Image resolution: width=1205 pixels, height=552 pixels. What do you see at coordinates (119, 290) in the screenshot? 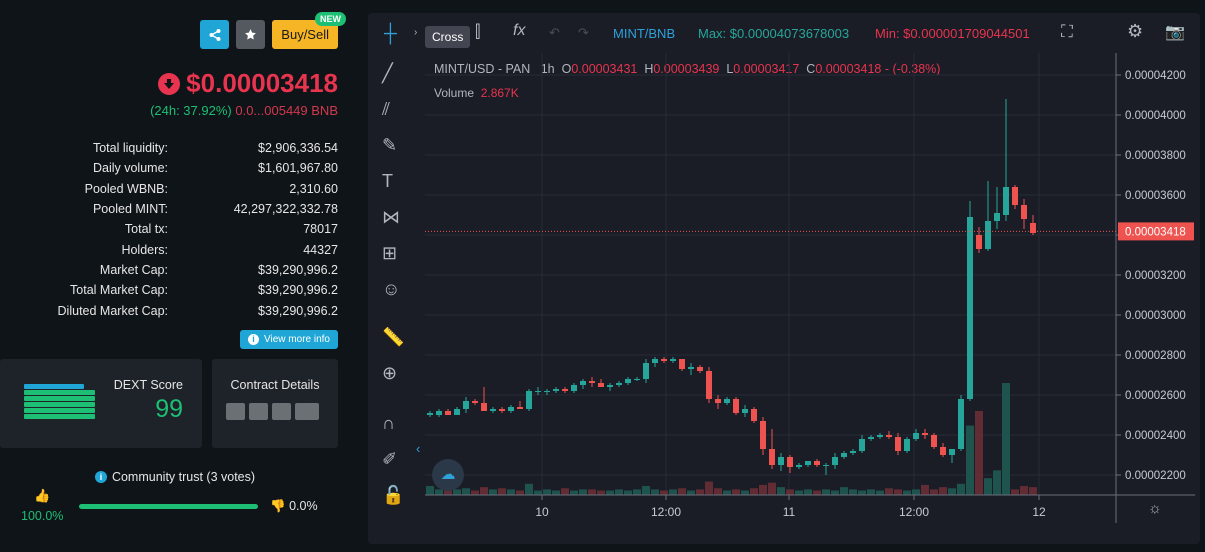
I see `stat-label: Total Market Cap:` at bounding box center [119, 290].